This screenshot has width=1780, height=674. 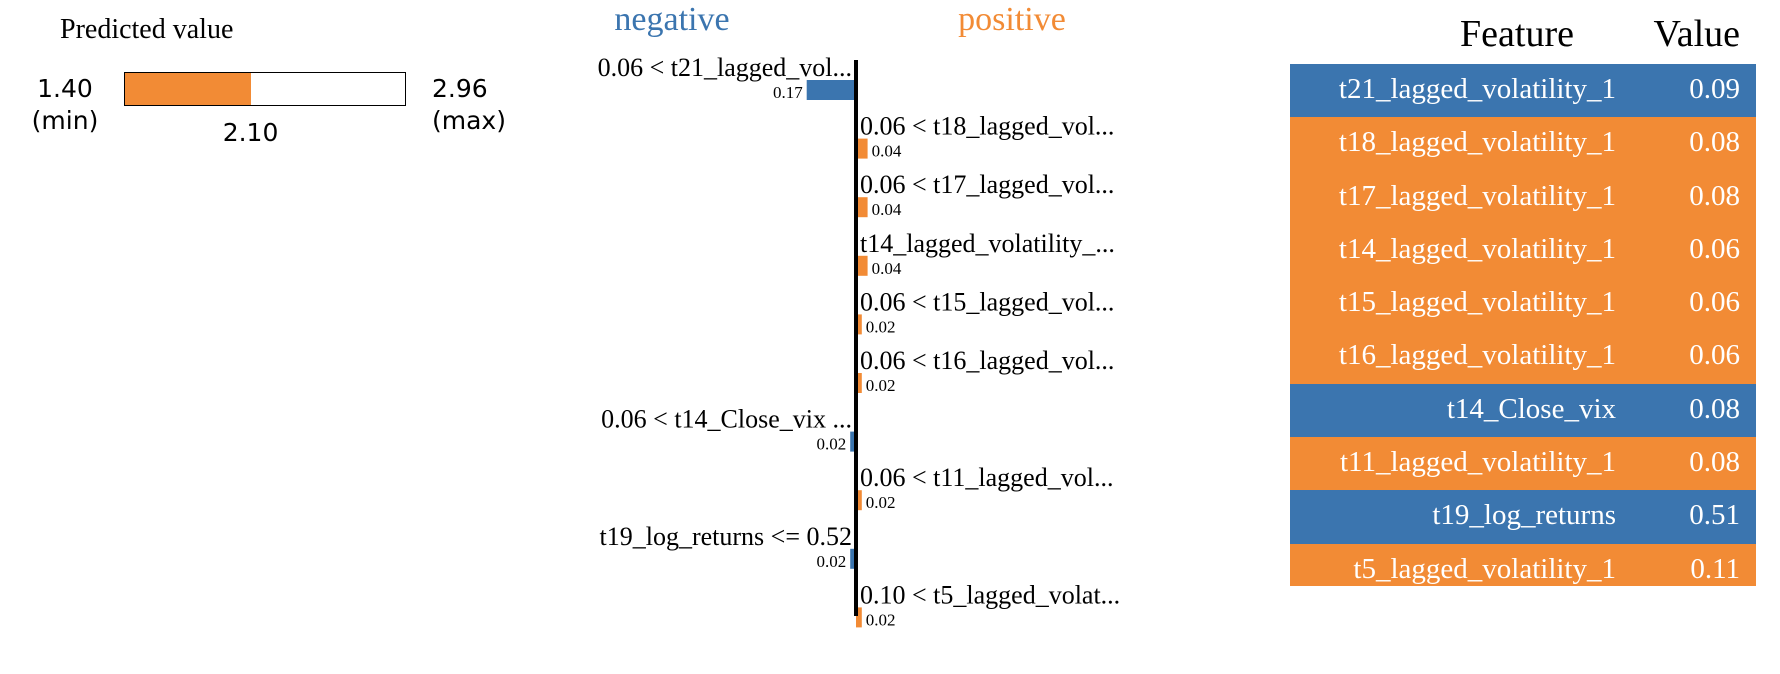 What do you see at coordinates (1715, 568) in the screenshot?
I see `feature-value: 0.11` at bounding box center [1715, 568].